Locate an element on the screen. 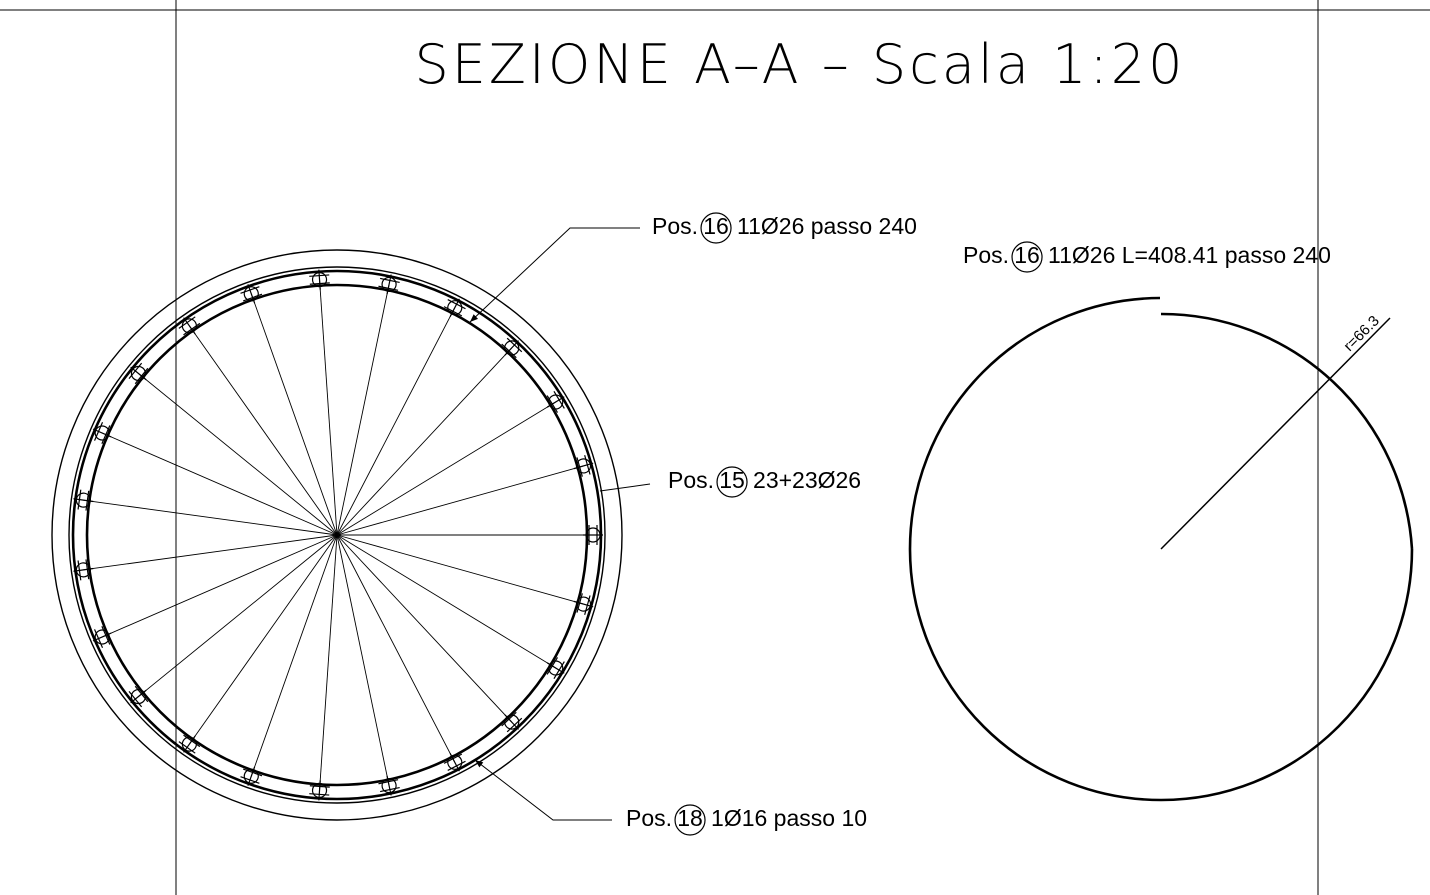 Image resolution: width=1430 pixels, height=895 pixels. position-number: 18 is located at coordinates (690, 818).